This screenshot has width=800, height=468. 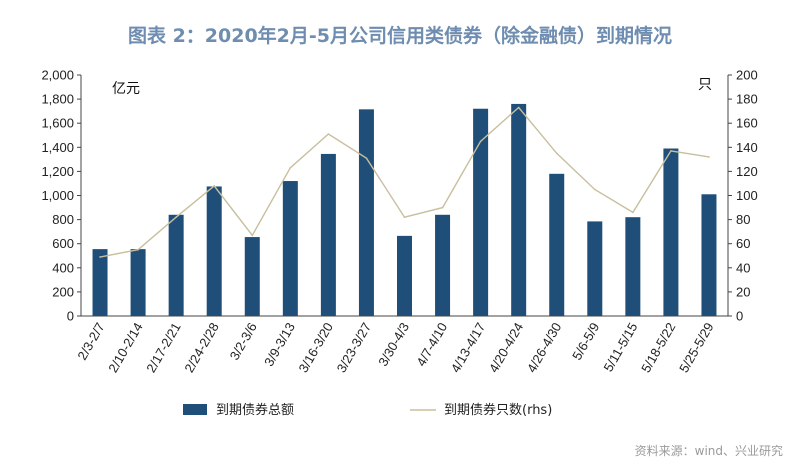 I want to click on left-tick-label: 600, so click(x=63, y=243).